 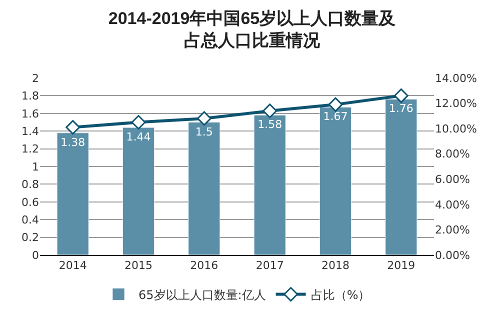 What do you see at coordinates (340, 295) in the screenshot?
I see `legend-label: 占比（%）` at bounding box center [340, 295].